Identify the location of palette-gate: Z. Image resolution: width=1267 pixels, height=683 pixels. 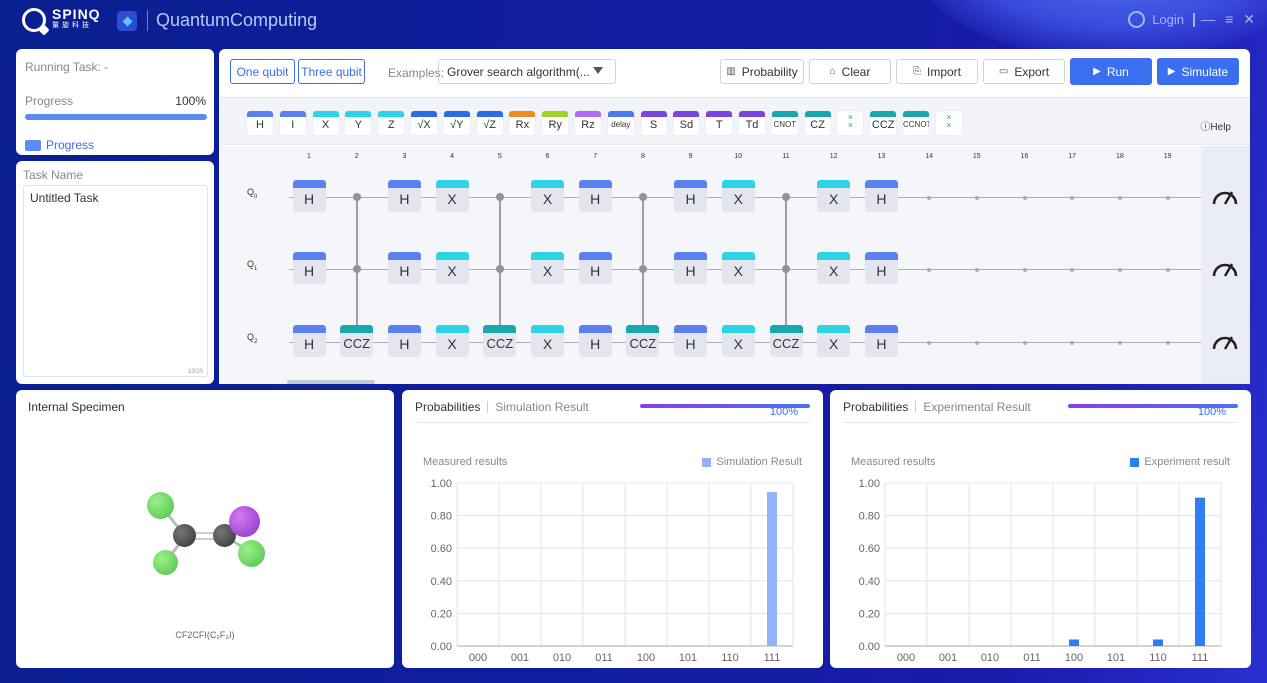
(391, 123).